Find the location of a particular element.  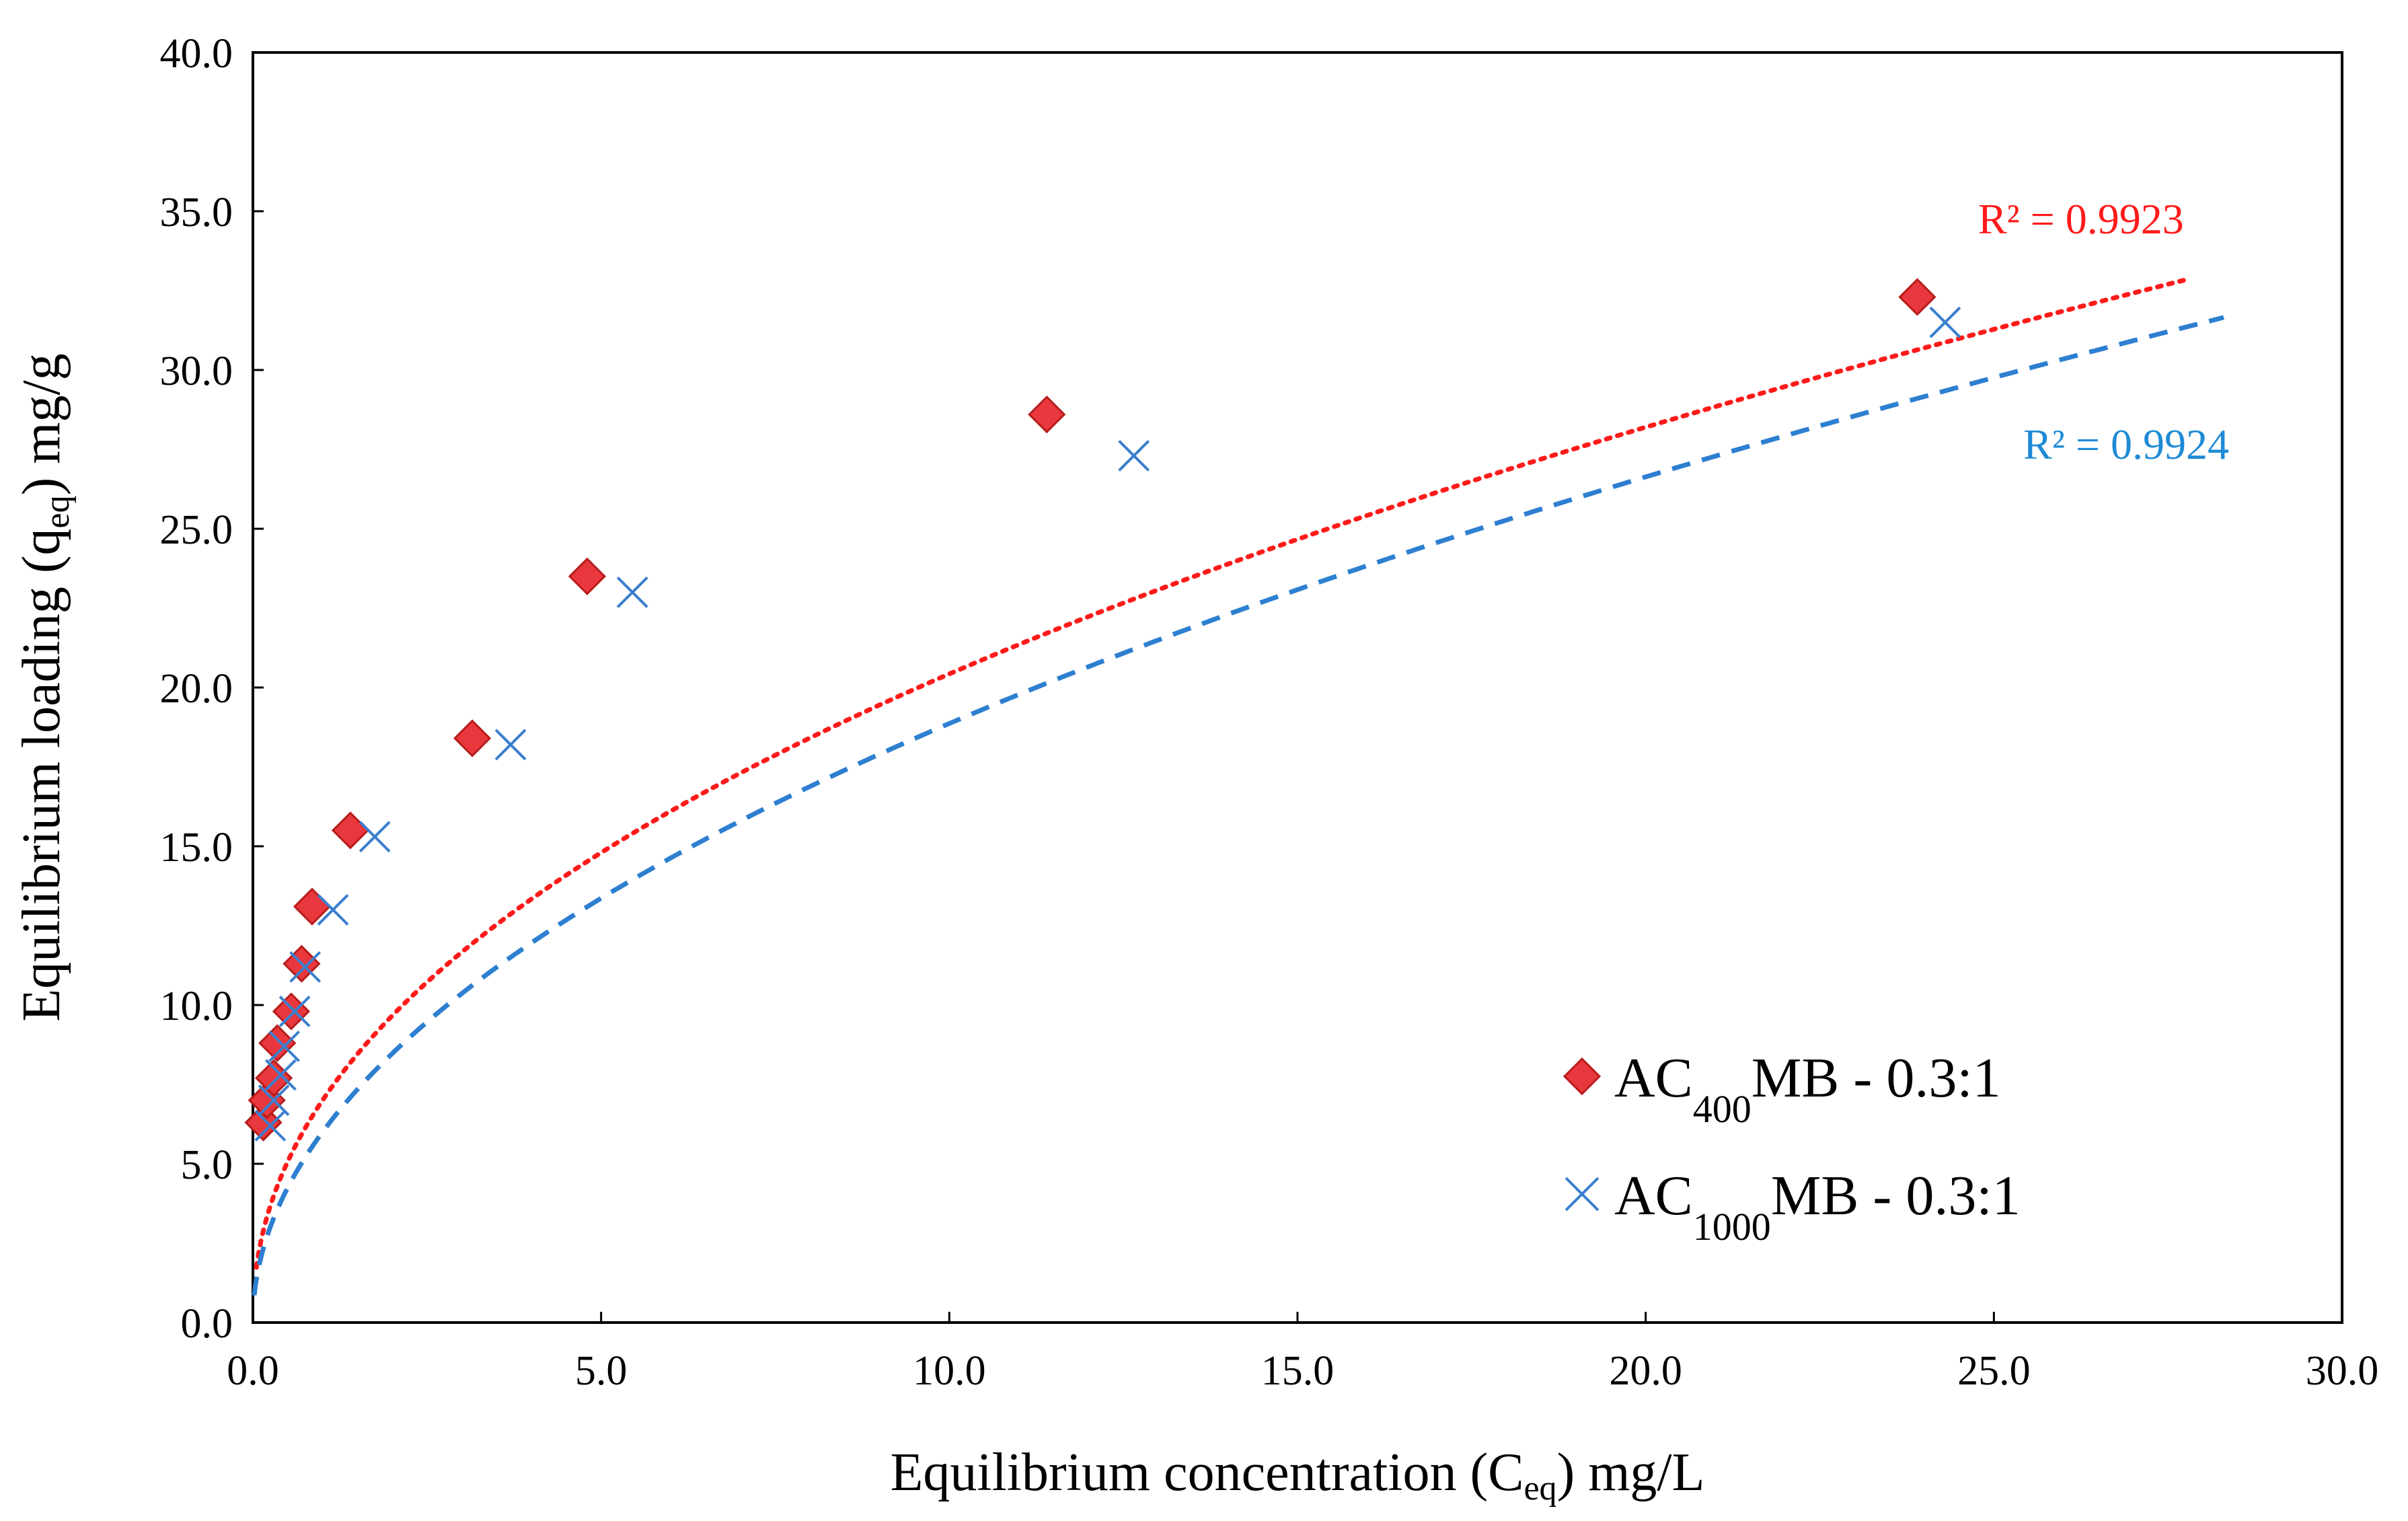

legend-label-subscript: 1000 is located at coordinates (1732, 1227).